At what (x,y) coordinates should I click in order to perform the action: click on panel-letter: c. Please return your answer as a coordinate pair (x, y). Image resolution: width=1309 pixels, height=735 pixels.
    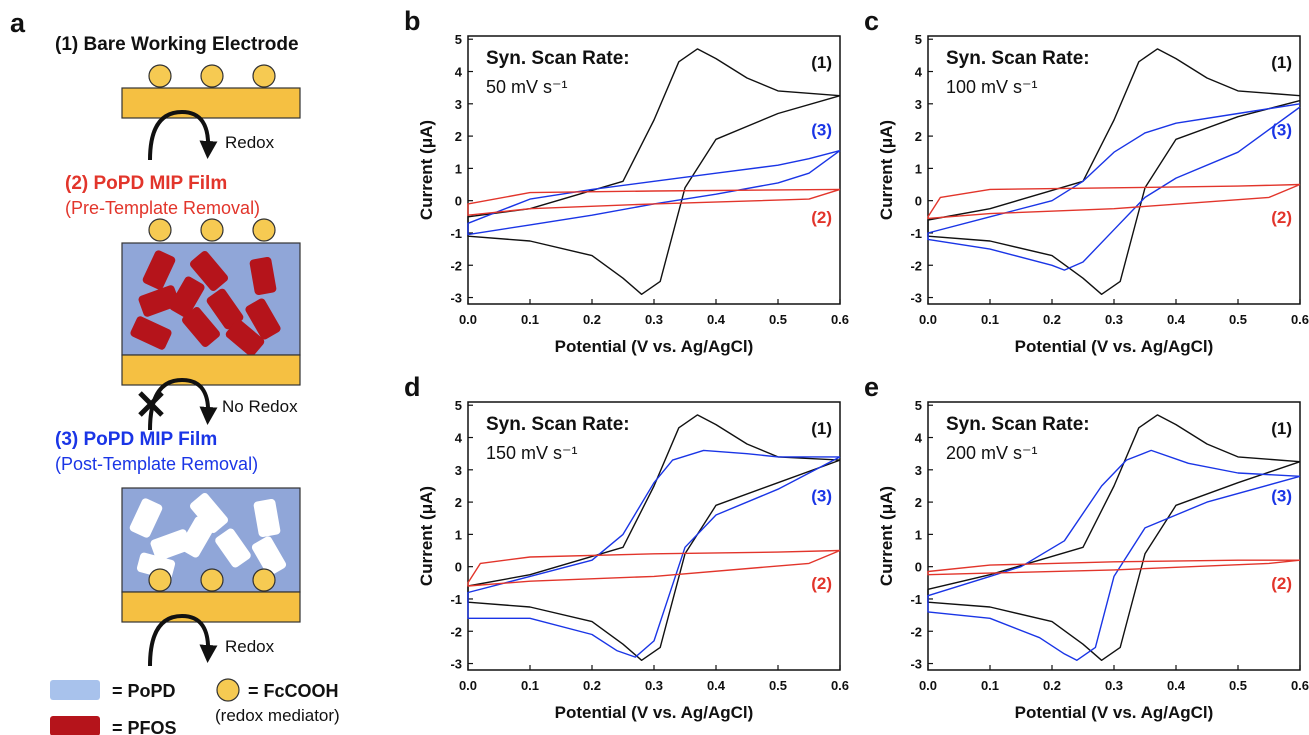
    Looking at the image, I should click on (871, 21).